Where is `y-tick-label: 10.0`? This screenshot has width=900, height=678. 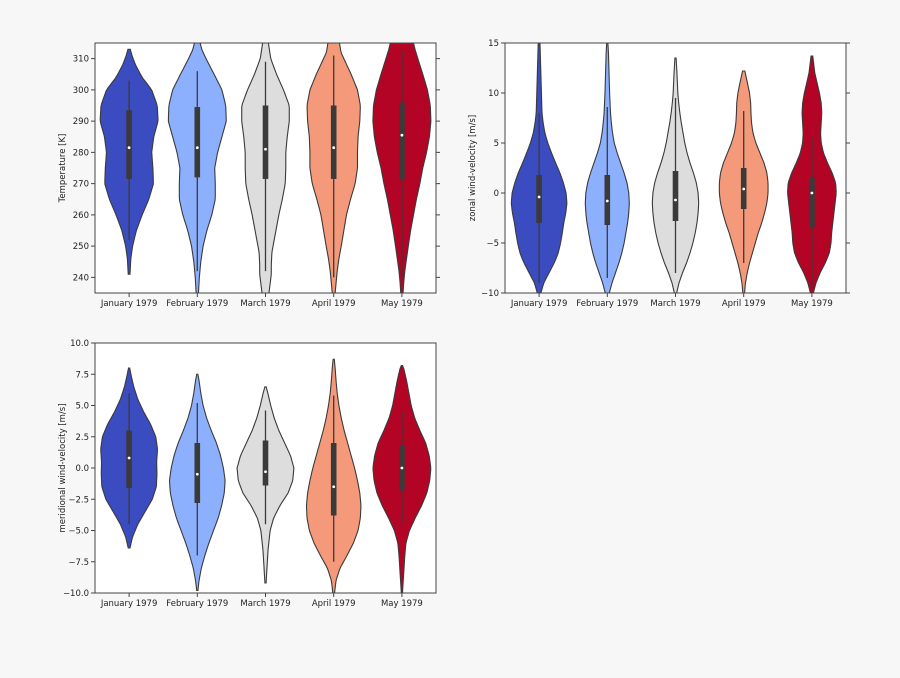 y-tick-label: 10.0 is located at coordinates (79, 344).